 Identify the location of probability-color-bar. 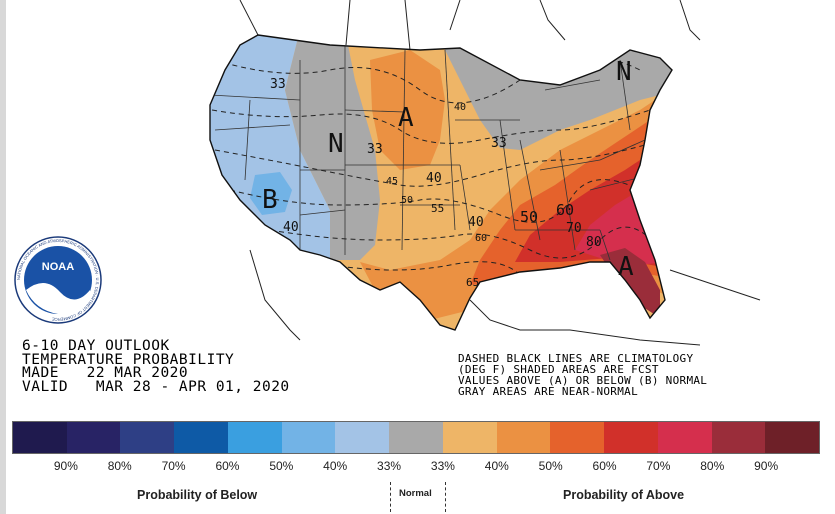
(416, 437).